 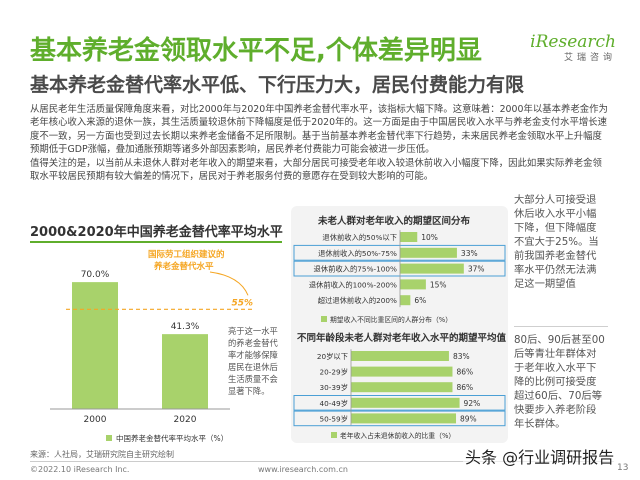 What do you see at coordinates (334, 403) in the screenshot?
I see `category-label-3: 40-49岁` at bounding box center [334, 403].